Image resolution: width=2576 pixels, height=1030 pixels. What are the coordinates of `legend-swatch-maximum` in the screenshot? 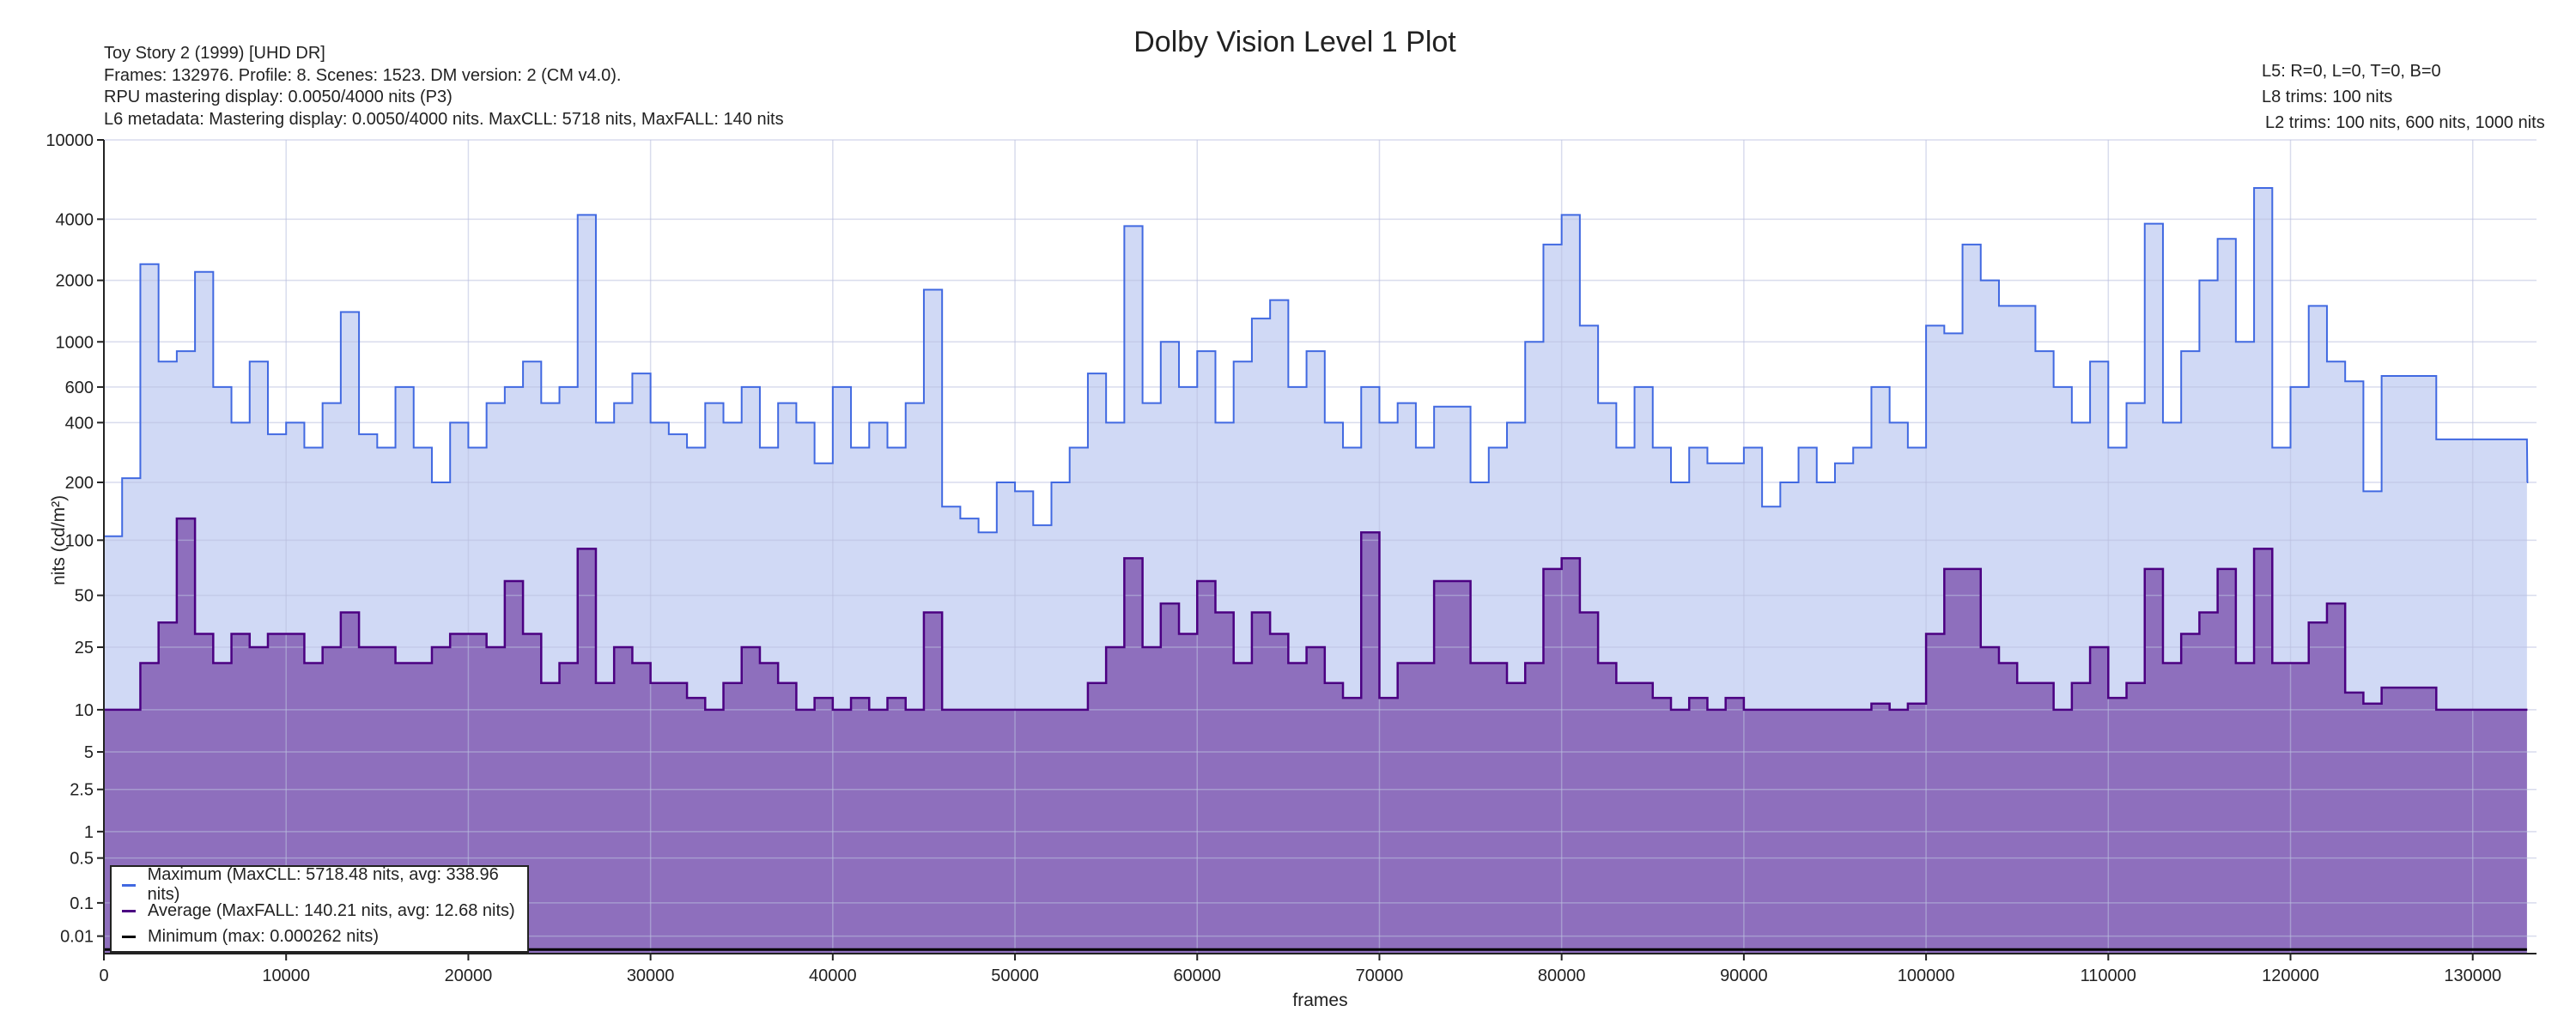 It's located at (129, 885).